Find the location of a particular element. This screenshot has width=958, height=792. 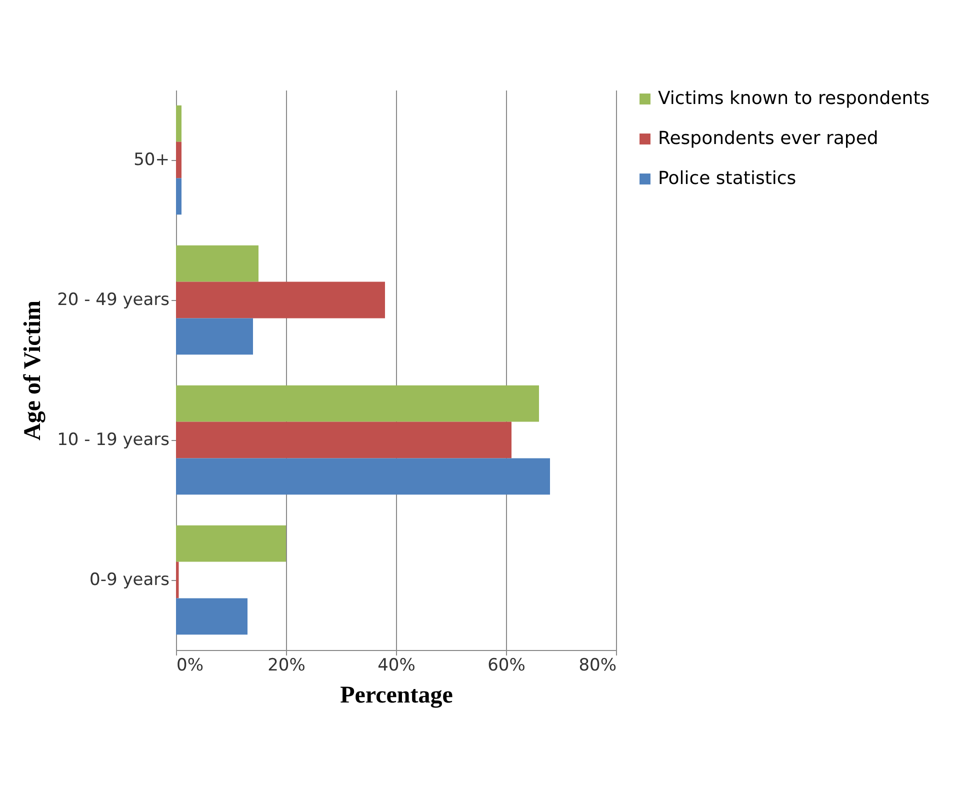

x-tick-label: 20% is located at coordinates (287, 666).